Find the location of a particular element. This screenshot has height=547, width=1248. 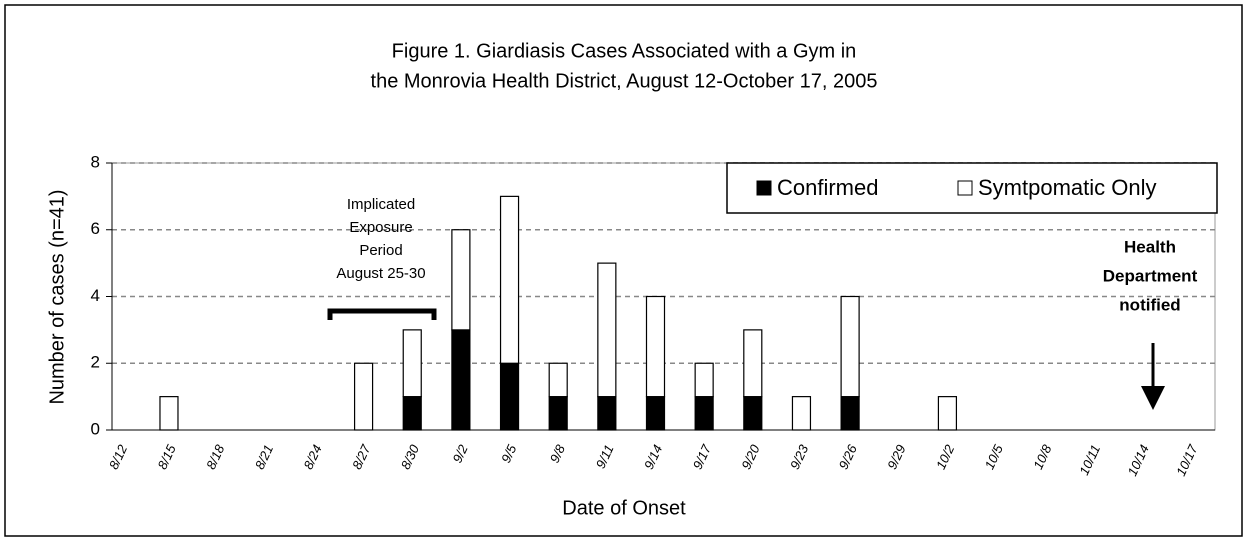

legend-label: Symtpomatic Only is located at coordinates (1067, 187).